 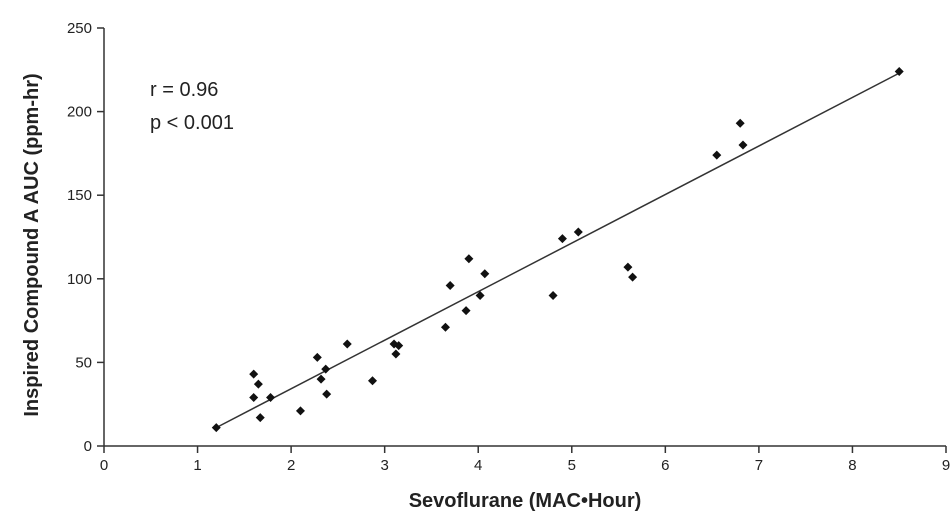 I want to click on y-tick-label: 50, so click(x=83, y=362).